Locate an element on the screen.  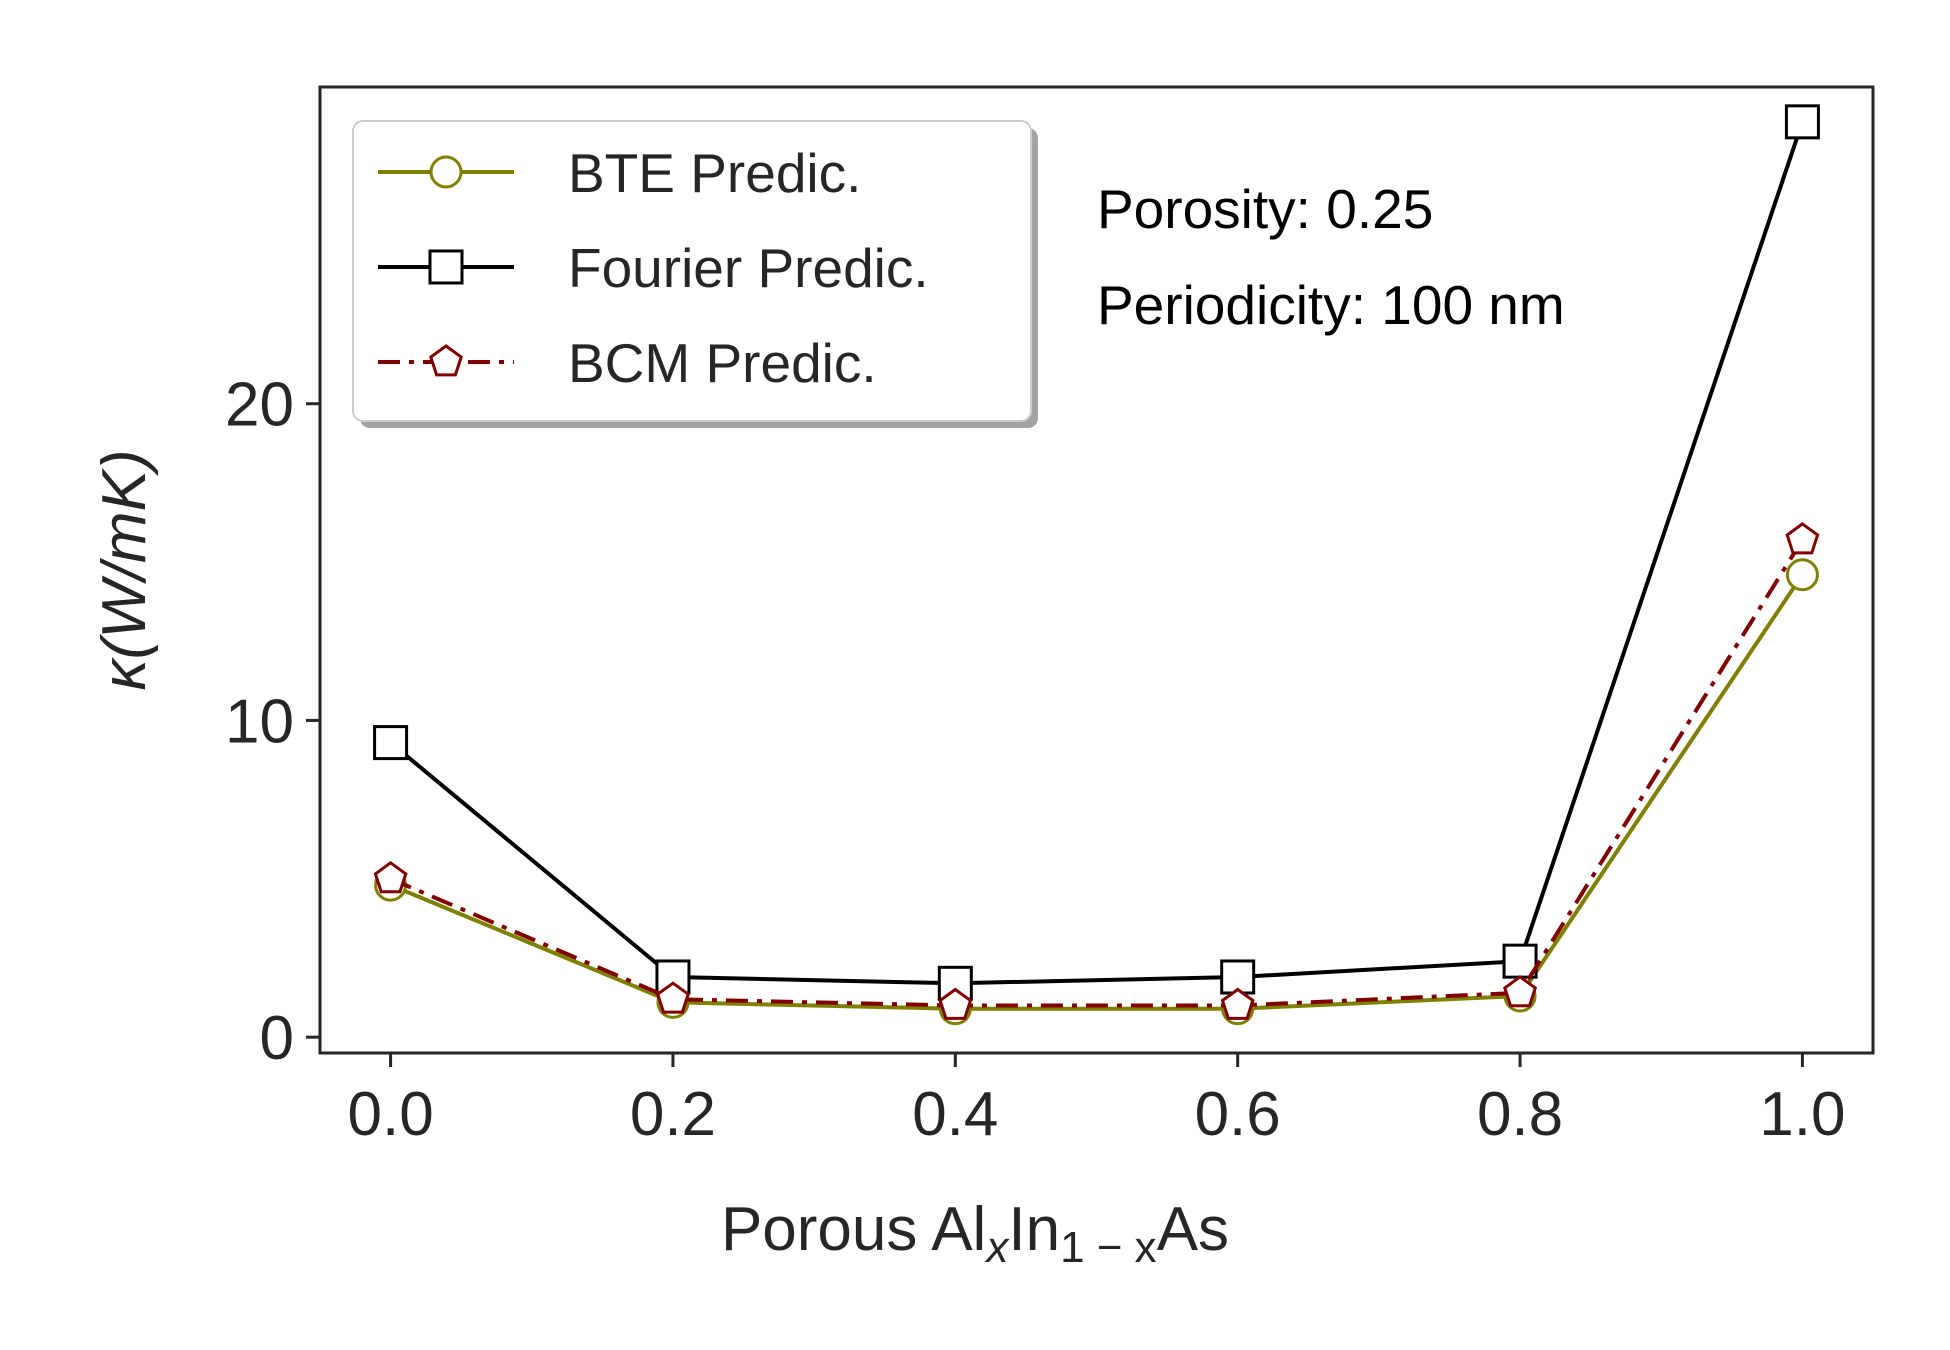
y-axis: 0 10 20 is located at coordinates (272, 722).